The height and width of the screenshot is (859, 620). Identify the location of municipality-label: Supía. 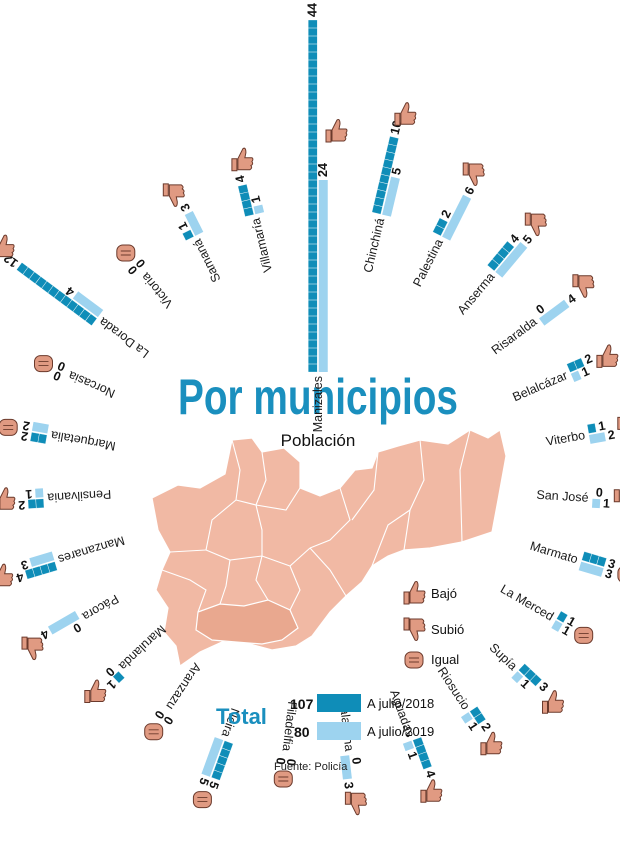
(503, 656).